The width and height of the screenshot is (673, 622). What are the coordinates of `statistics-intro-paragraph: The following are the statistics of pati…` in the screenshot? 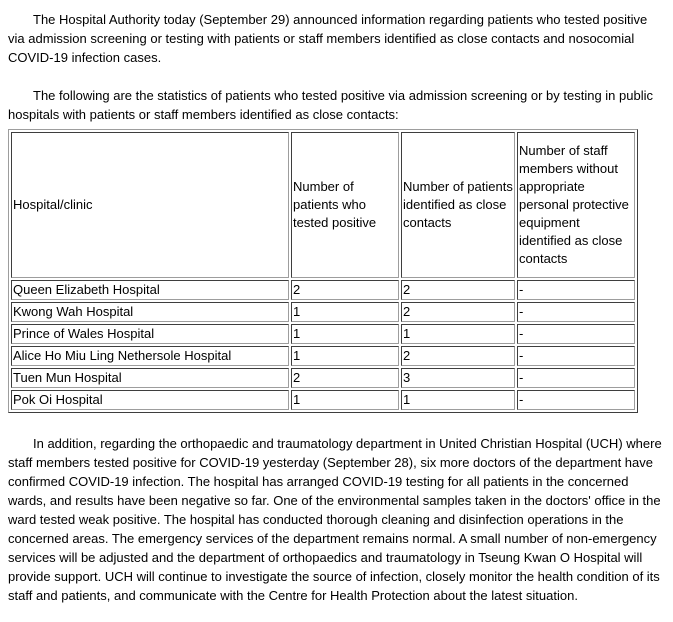 It's located at (330, 105).